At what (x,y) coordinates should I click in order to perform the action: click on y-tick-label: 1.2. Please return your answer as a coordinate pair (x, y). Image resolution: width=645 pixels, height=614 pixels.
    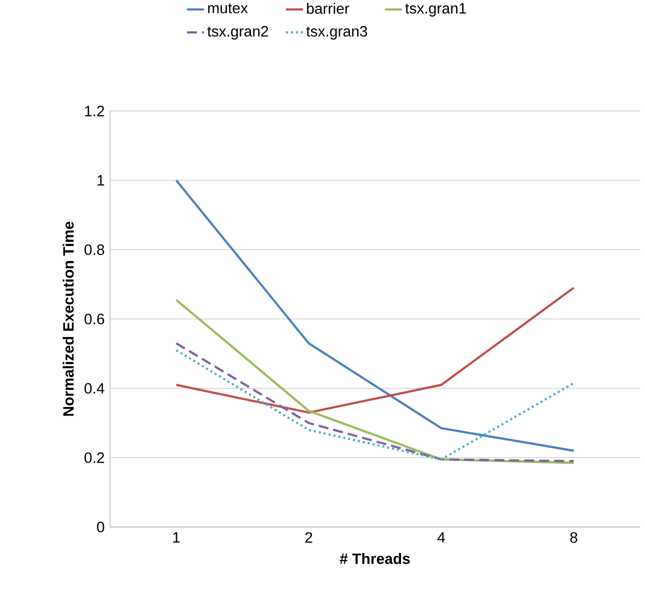
    Looking at the image, I should click on (94, 111).